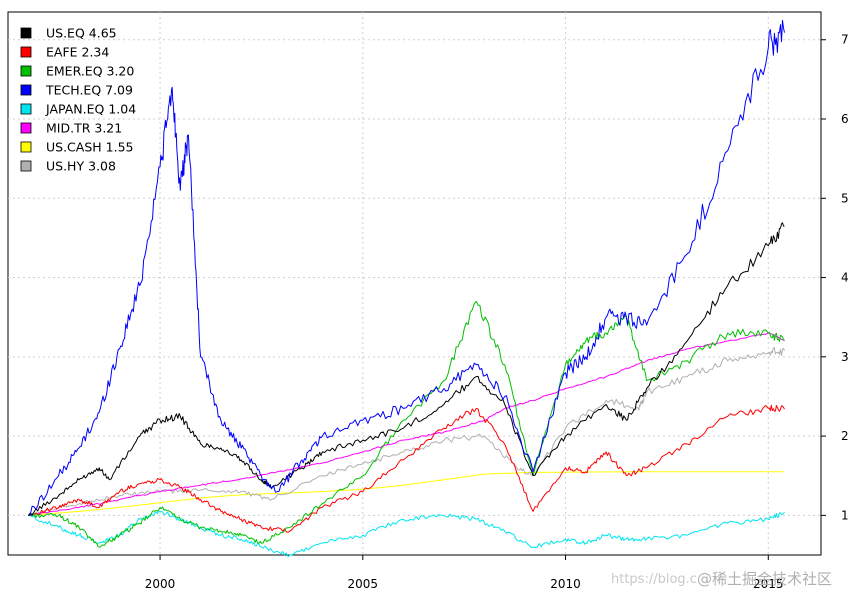 The height and width of the screenshot is (597, 858). What do you see at coordinates (81, 33) in the screenshot?
I see `legend-label: US.EQ 4.65` at bounding box center [81, 33].